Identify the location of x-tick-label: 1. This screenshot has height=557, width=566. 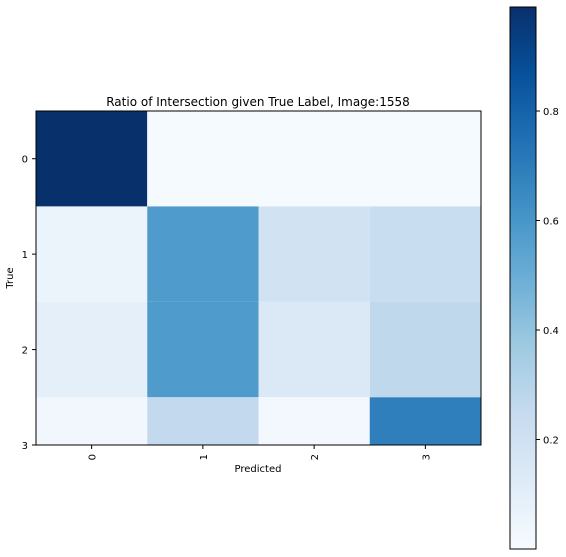
(204, 457).